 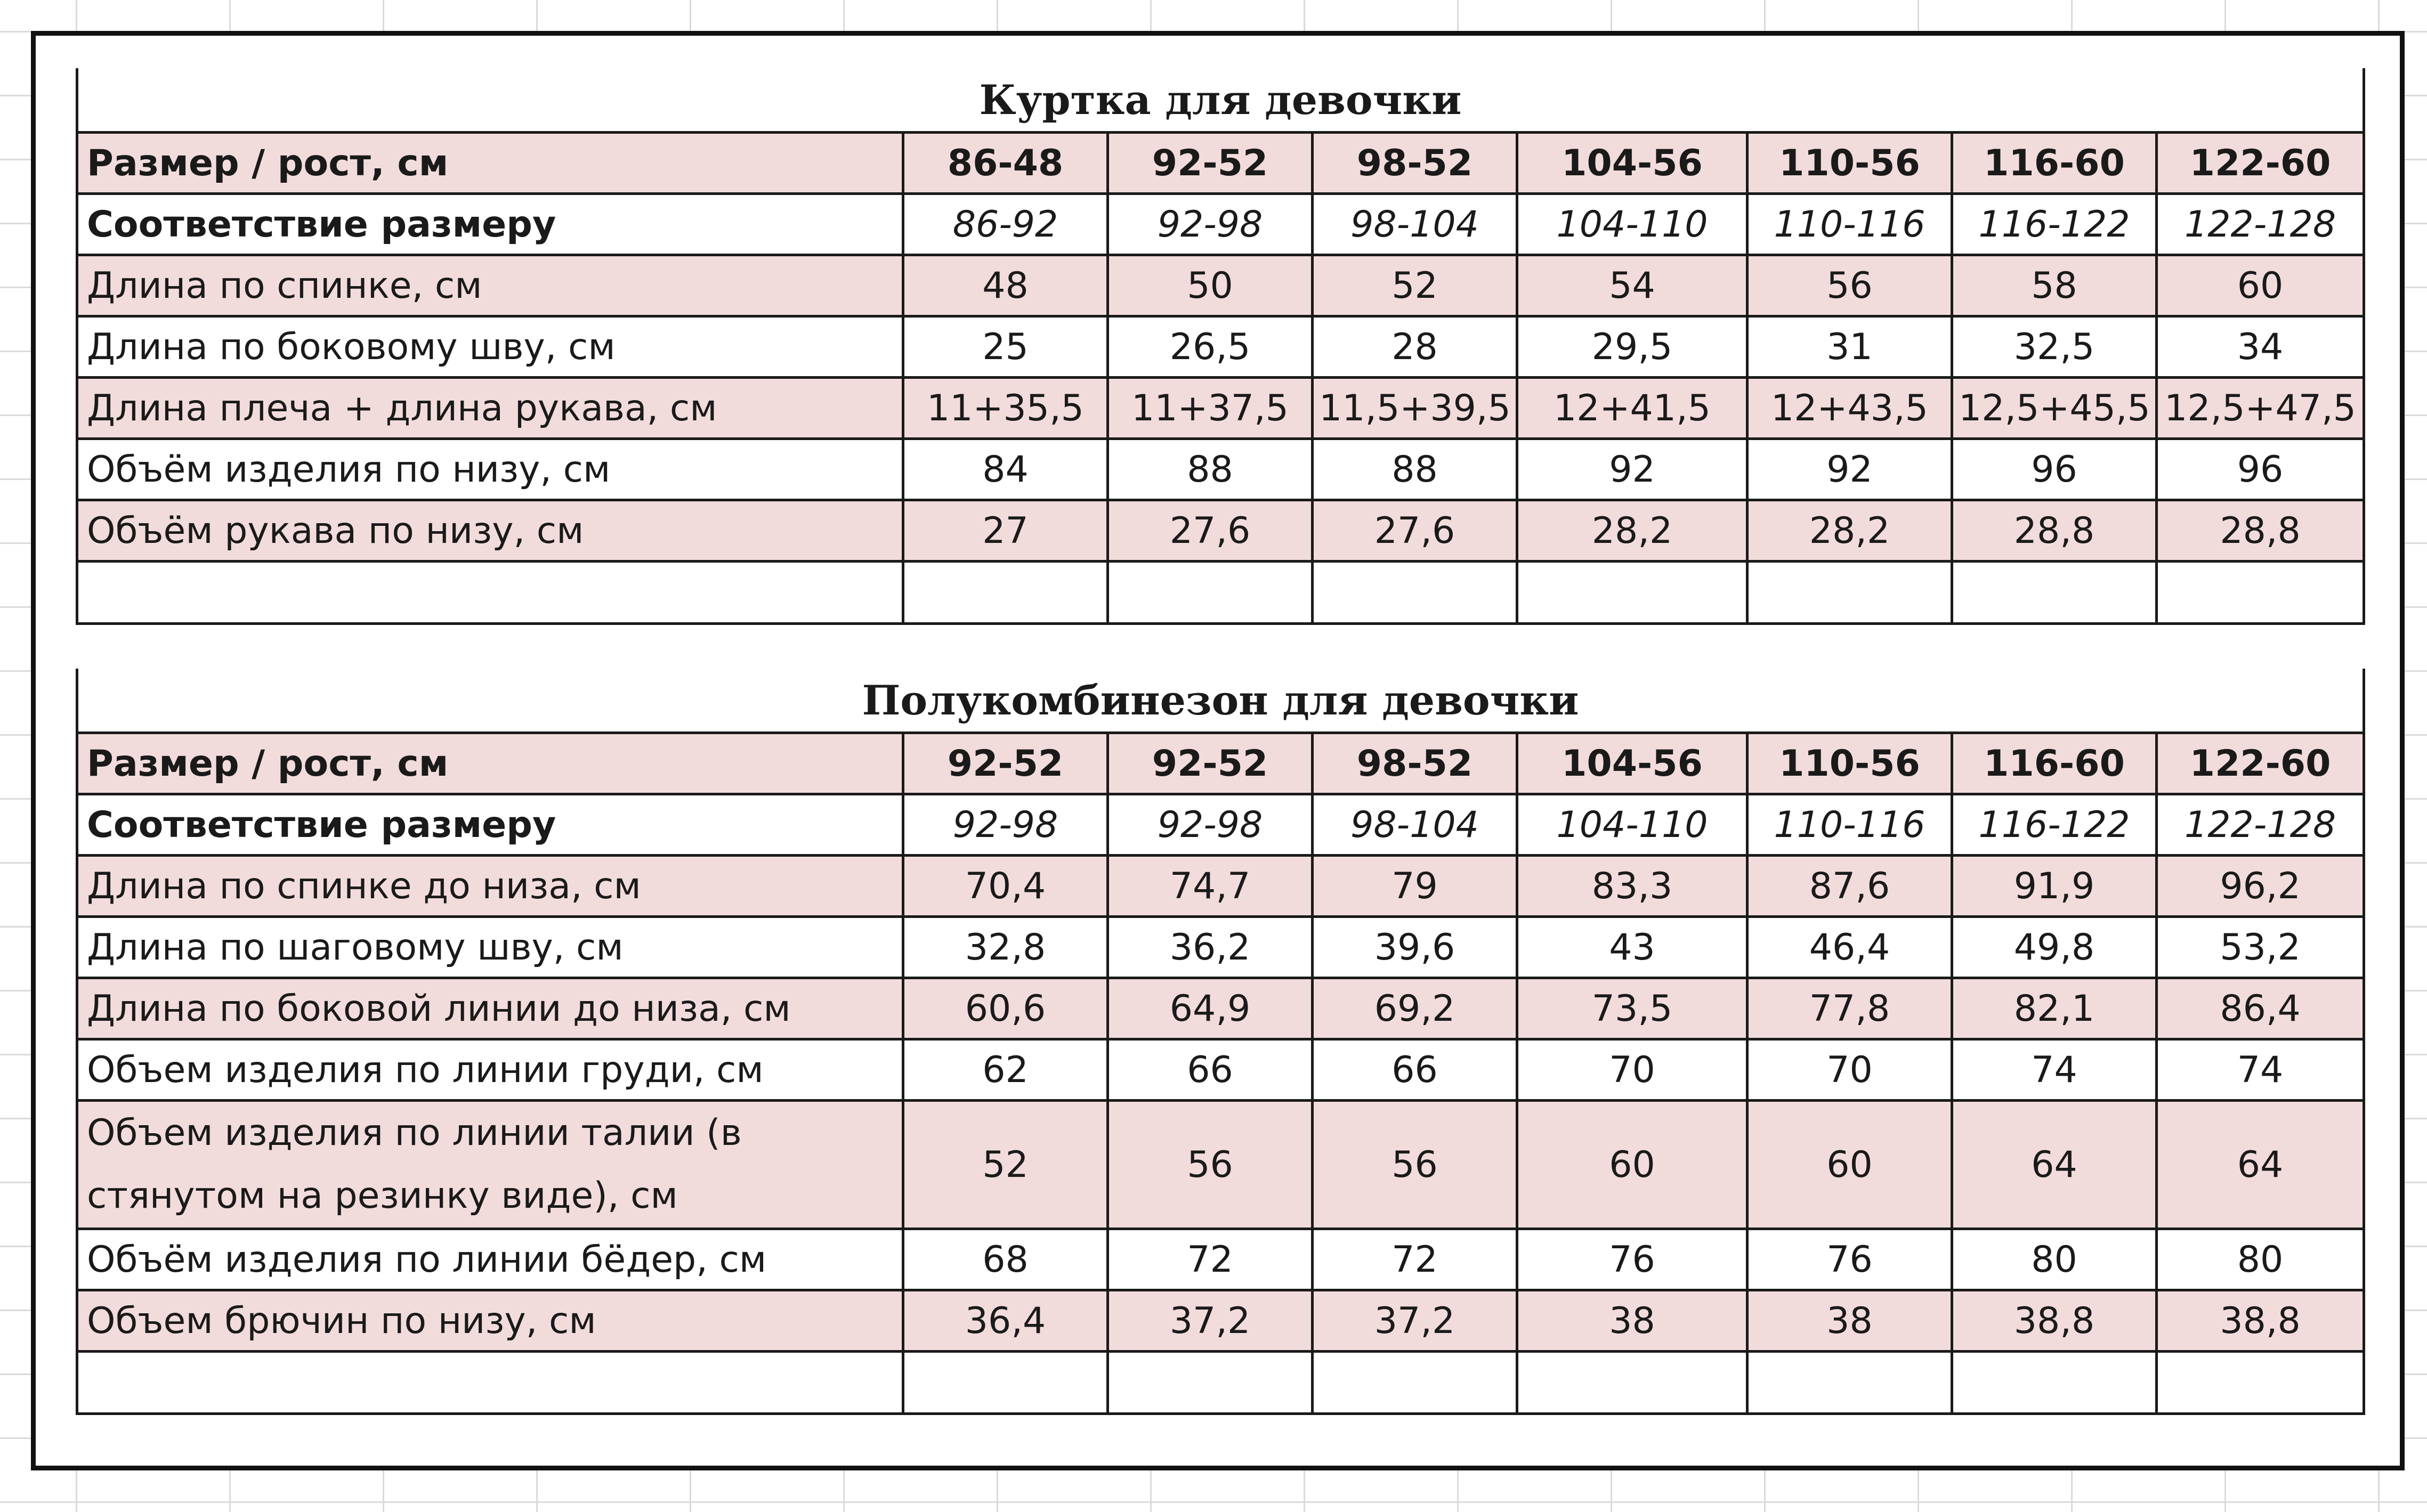 What do you see at coordinates (1005, 1070) in the screenshot?
I see `value-cell: 62` at bounding box center [1005, 1070].